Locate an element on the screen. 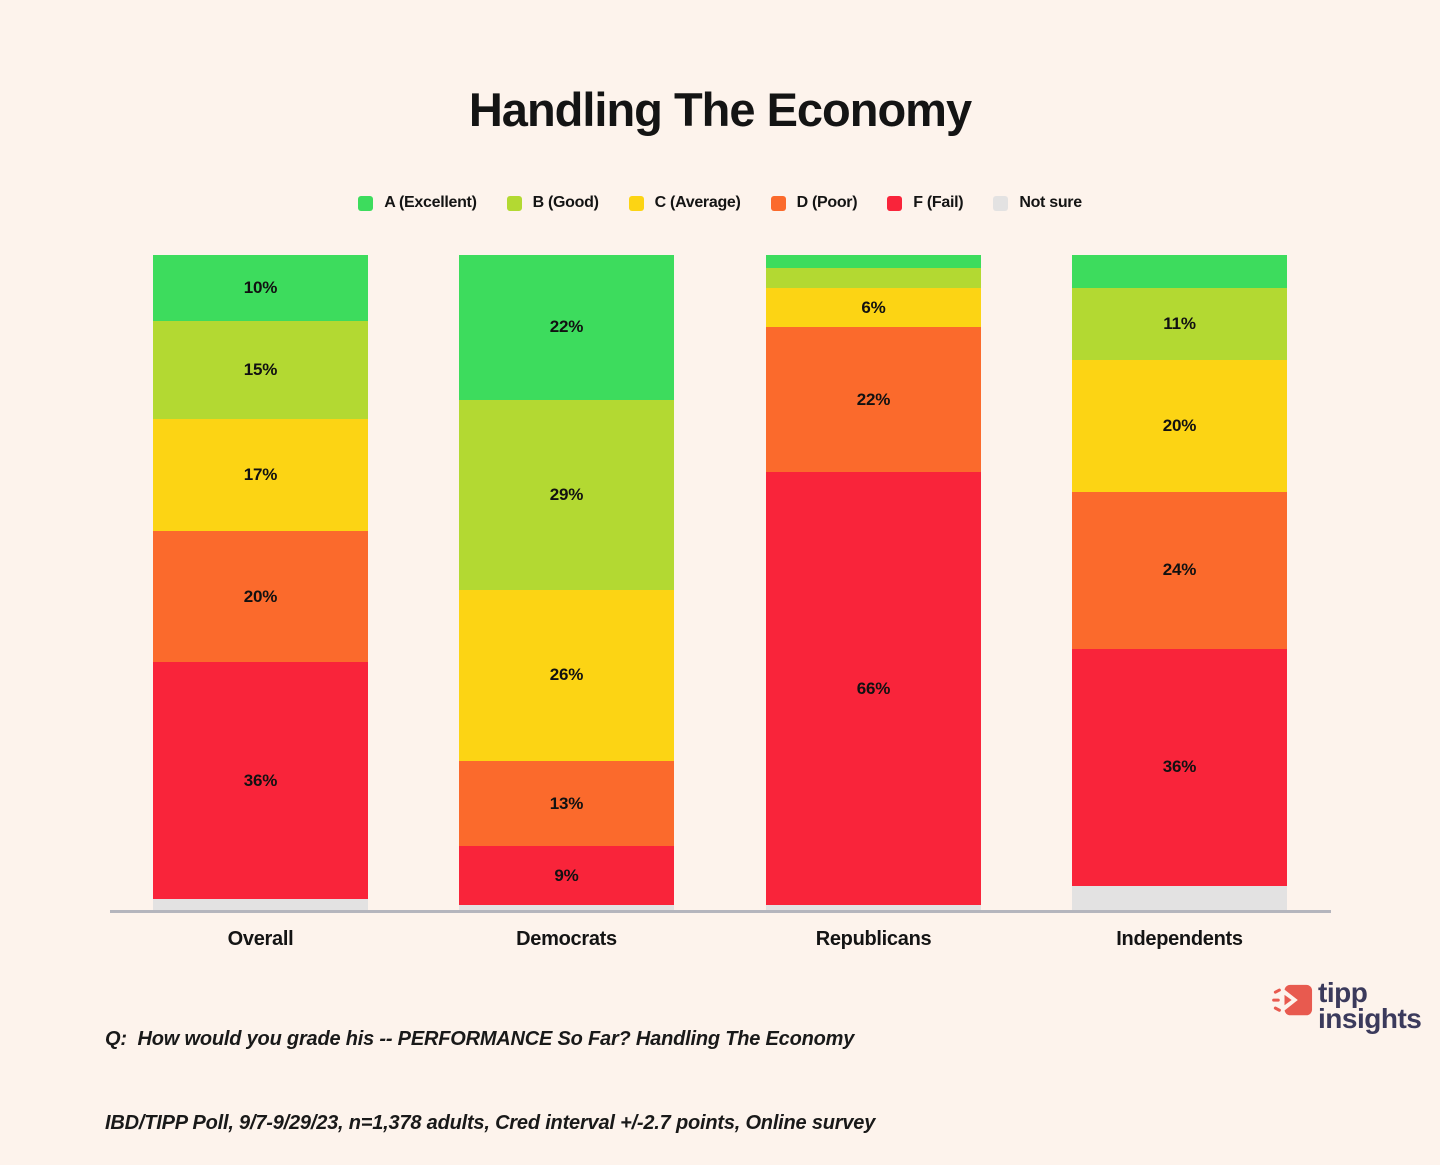 The image size is (1440, 1165). segment-overall-not-sure is located at coordinates (260, 905).